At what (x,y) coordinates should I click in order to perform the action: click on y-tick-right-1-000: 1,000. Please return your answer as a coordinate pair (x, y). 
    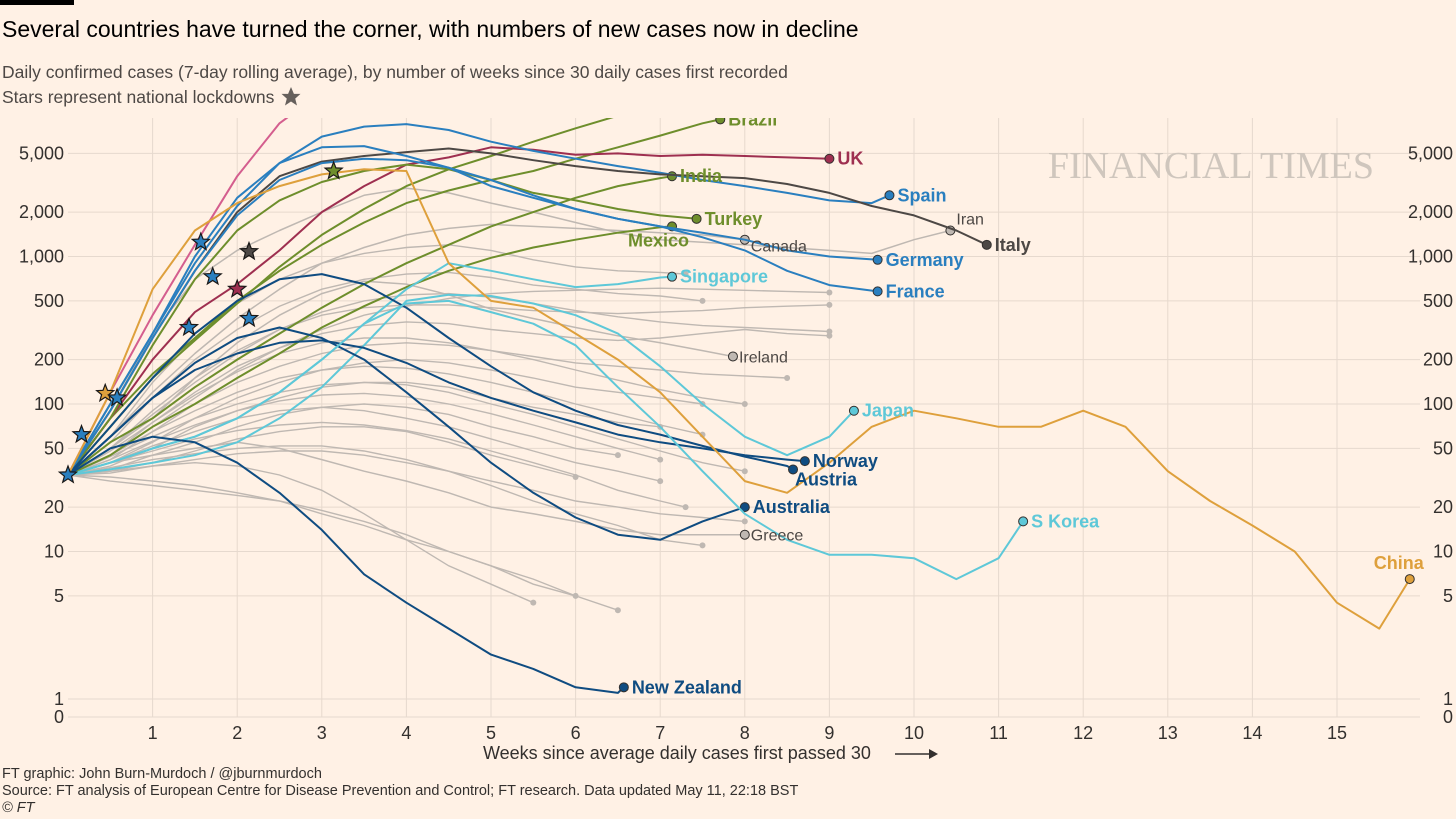
    Looking at the image, I should click on (1430, 257).